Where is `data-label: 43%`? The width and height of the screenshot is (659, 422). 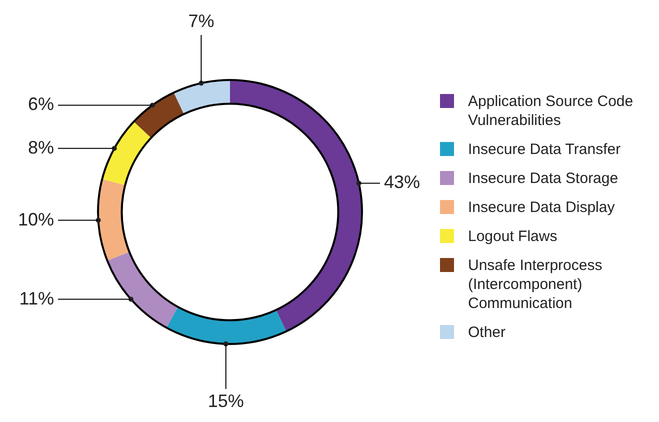 data-label: 43% is located at coordinates (402, 182).